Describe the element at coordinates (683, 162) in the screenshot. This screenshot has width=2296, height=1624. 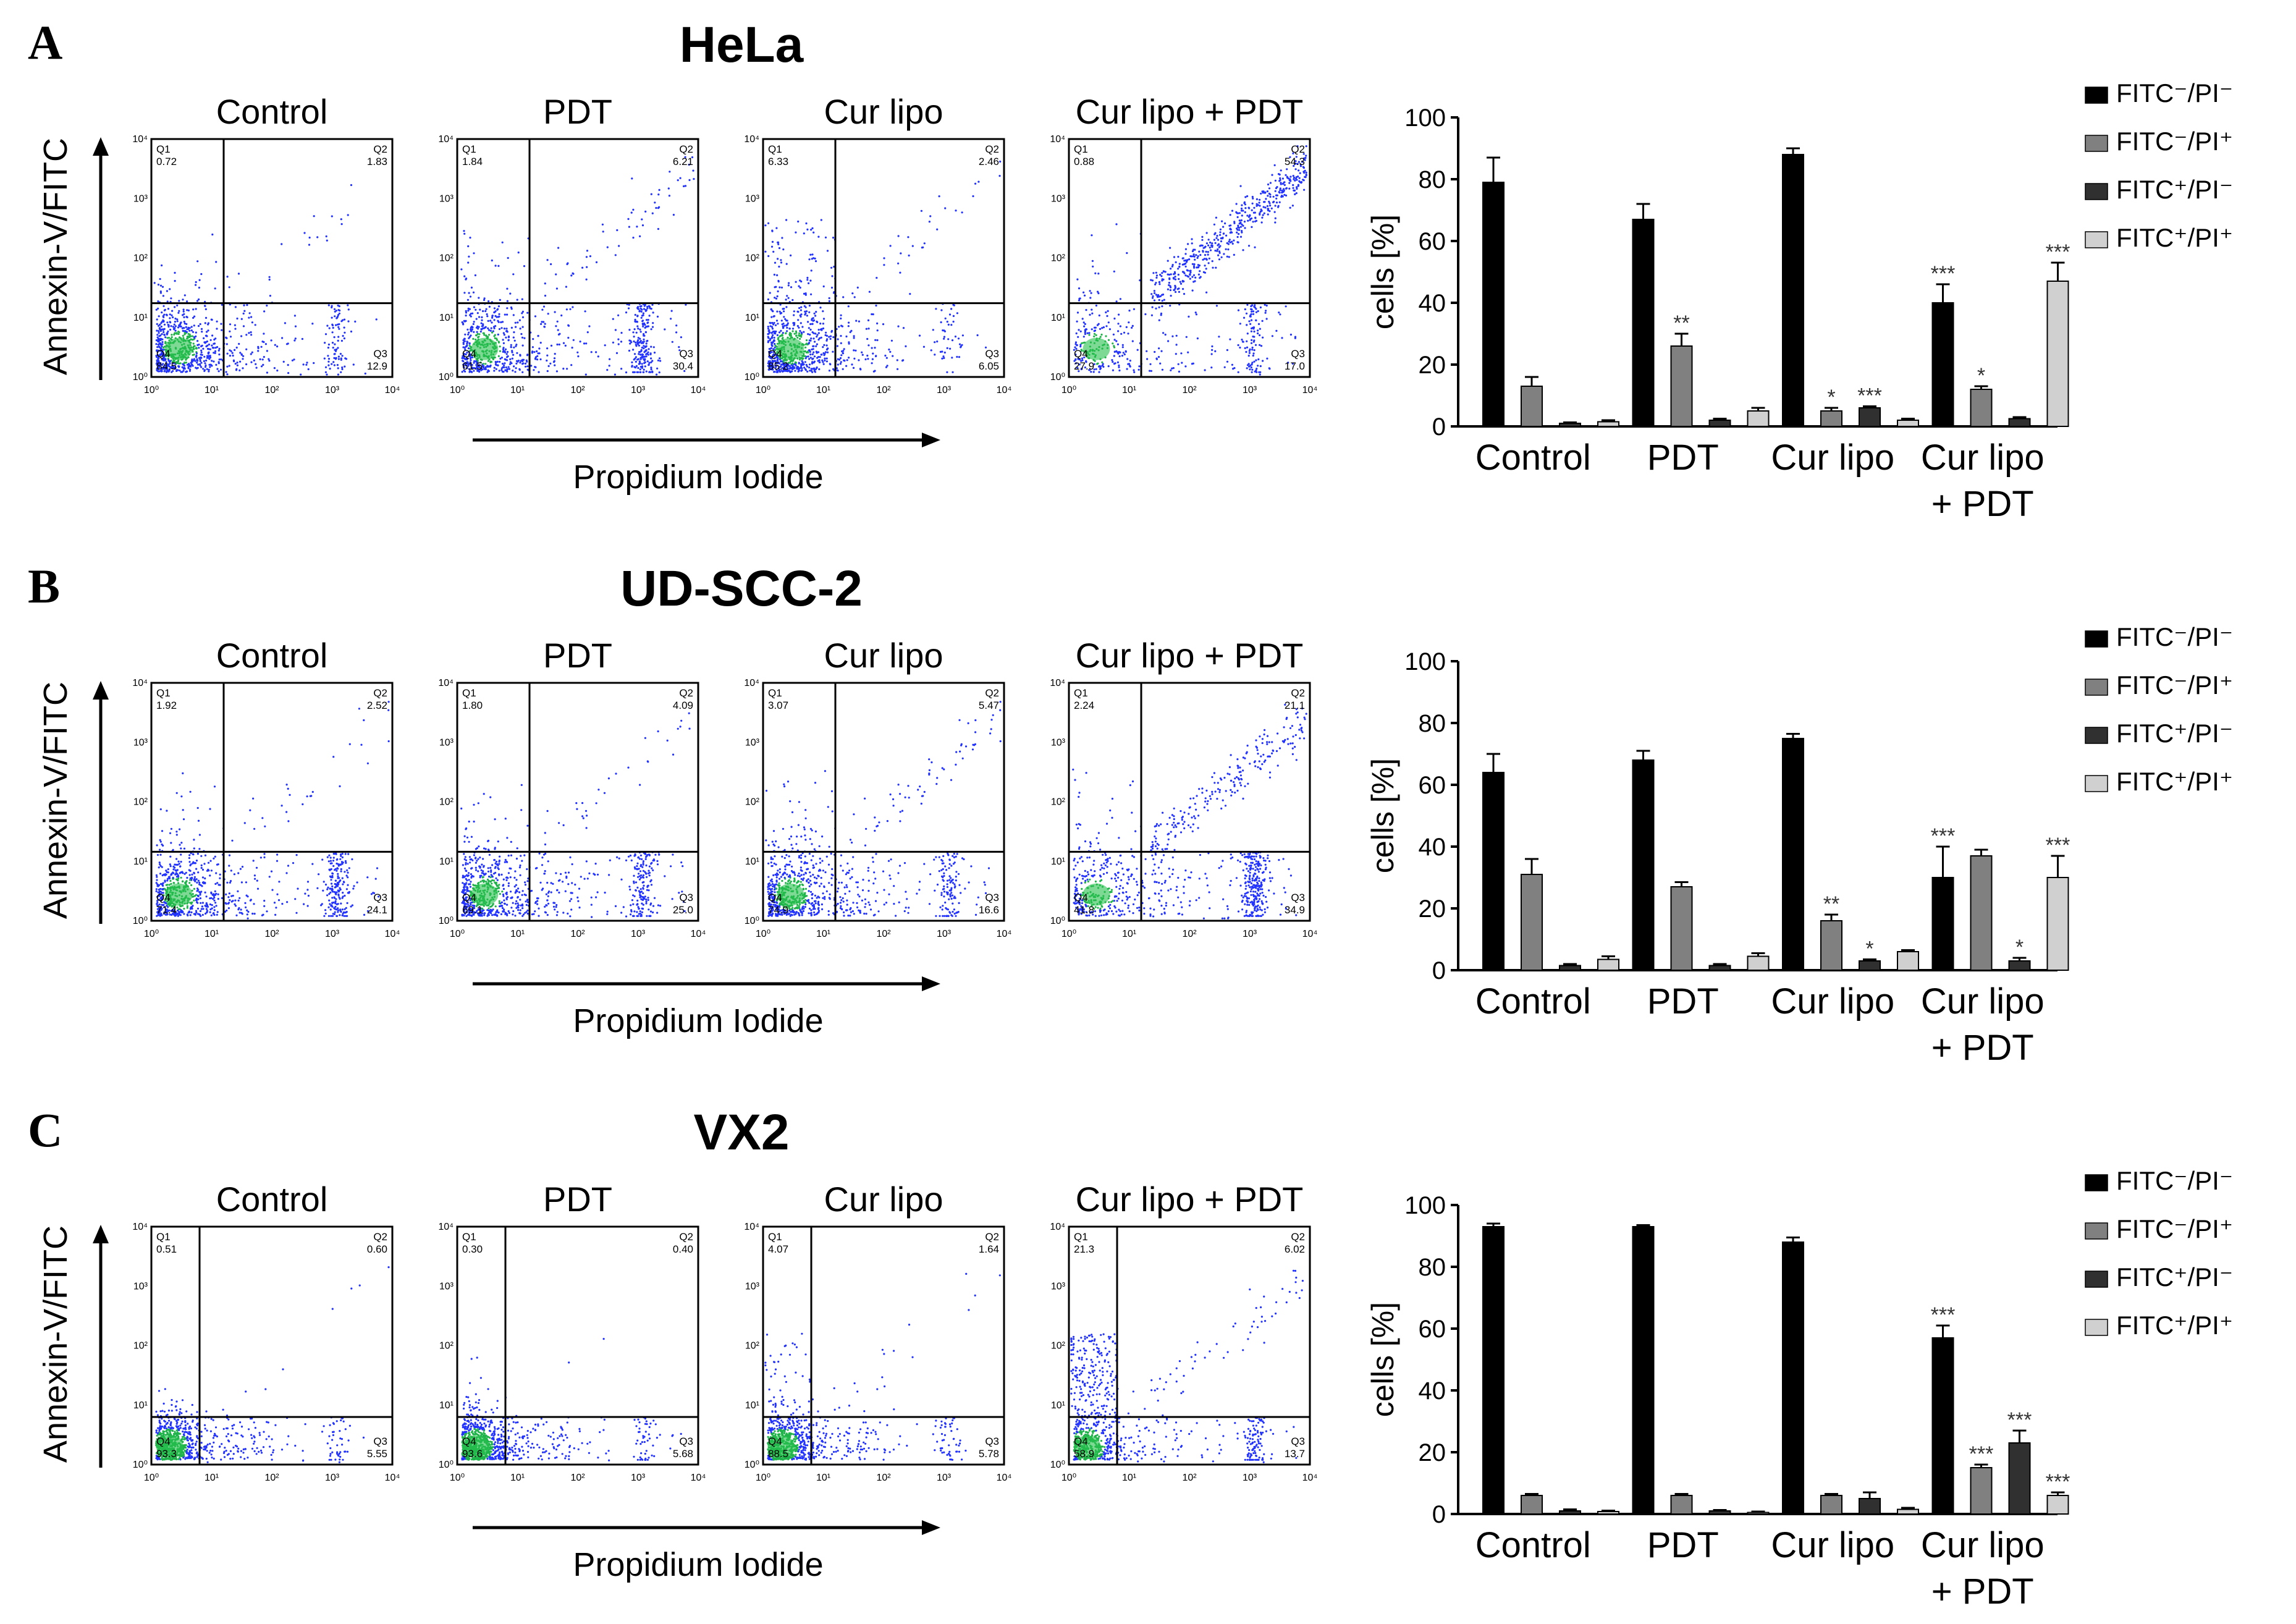
I see `quadrant-value: 6.21` at that location.